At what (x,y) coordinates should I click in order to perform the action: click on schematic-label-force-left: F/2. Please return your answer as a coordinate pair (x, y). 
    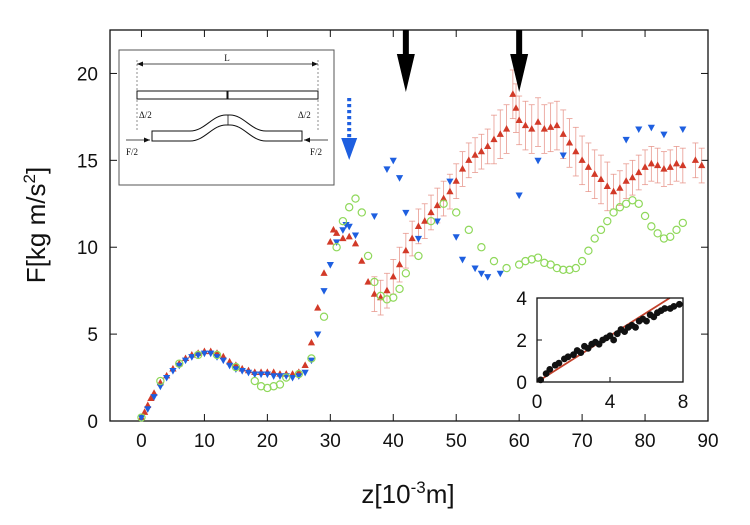
    Looking at the image, I should click on (132, 152).